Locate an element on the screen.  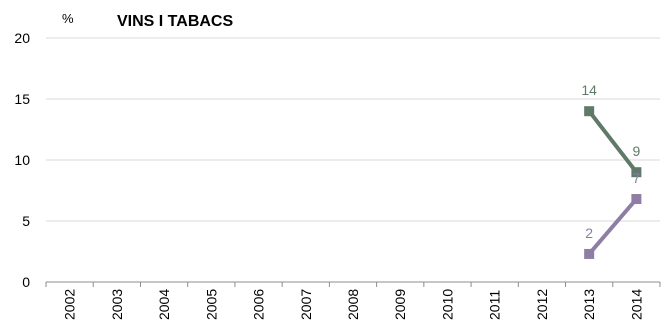
series-2: 27 is located at coordinates (613, 214).